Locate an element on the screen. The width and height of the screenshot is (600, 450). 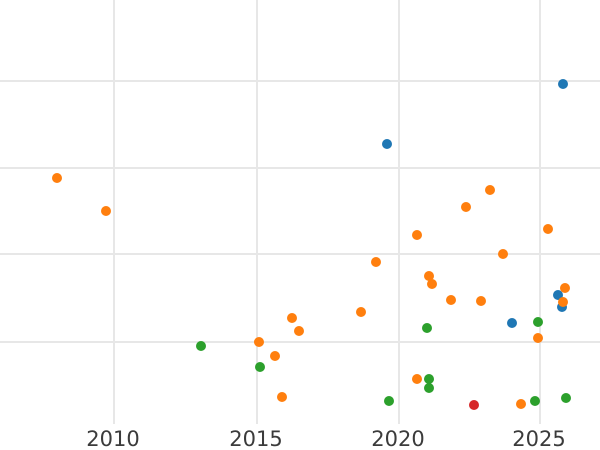
scatter-point-red is located at coordinates (474, 405).